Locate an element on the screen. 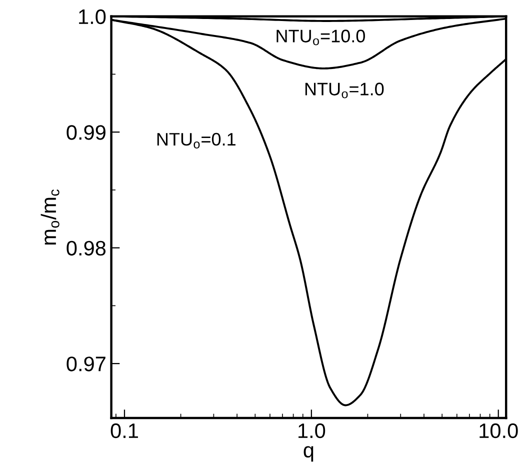  annotation: NTU$_{o}$=10.0 is located at coordinates (320, 38).